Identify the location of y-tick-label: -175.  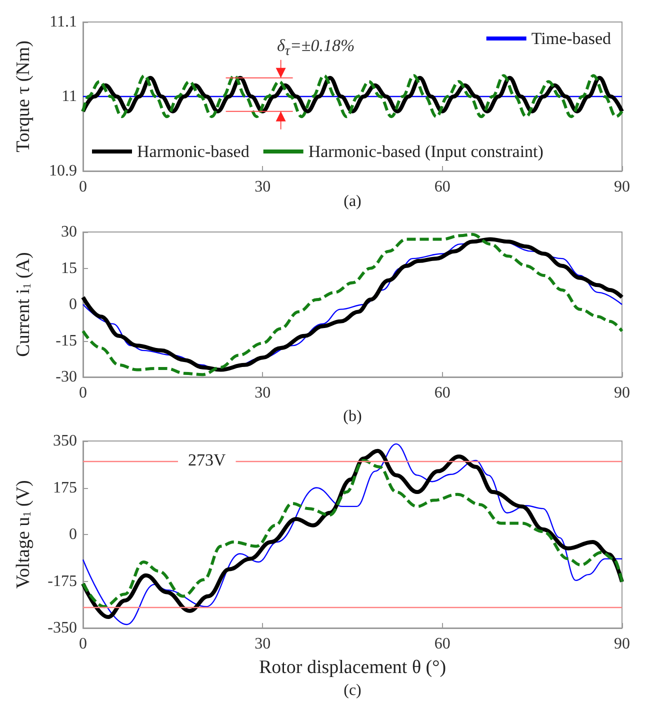
(62, 581).